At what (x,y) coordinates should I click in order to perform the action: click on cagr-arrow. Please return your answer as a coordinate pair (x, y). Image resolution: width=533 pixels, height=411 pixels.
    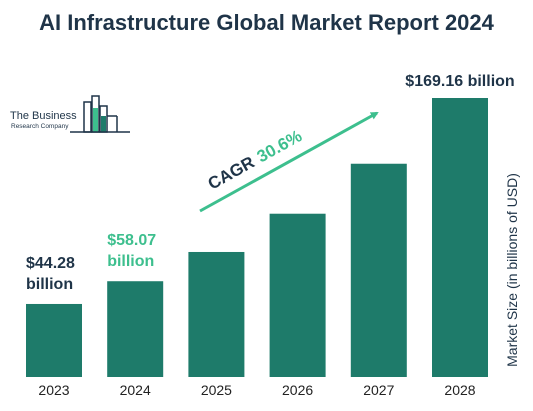
    Looking at the image, I should click on (289, 162).